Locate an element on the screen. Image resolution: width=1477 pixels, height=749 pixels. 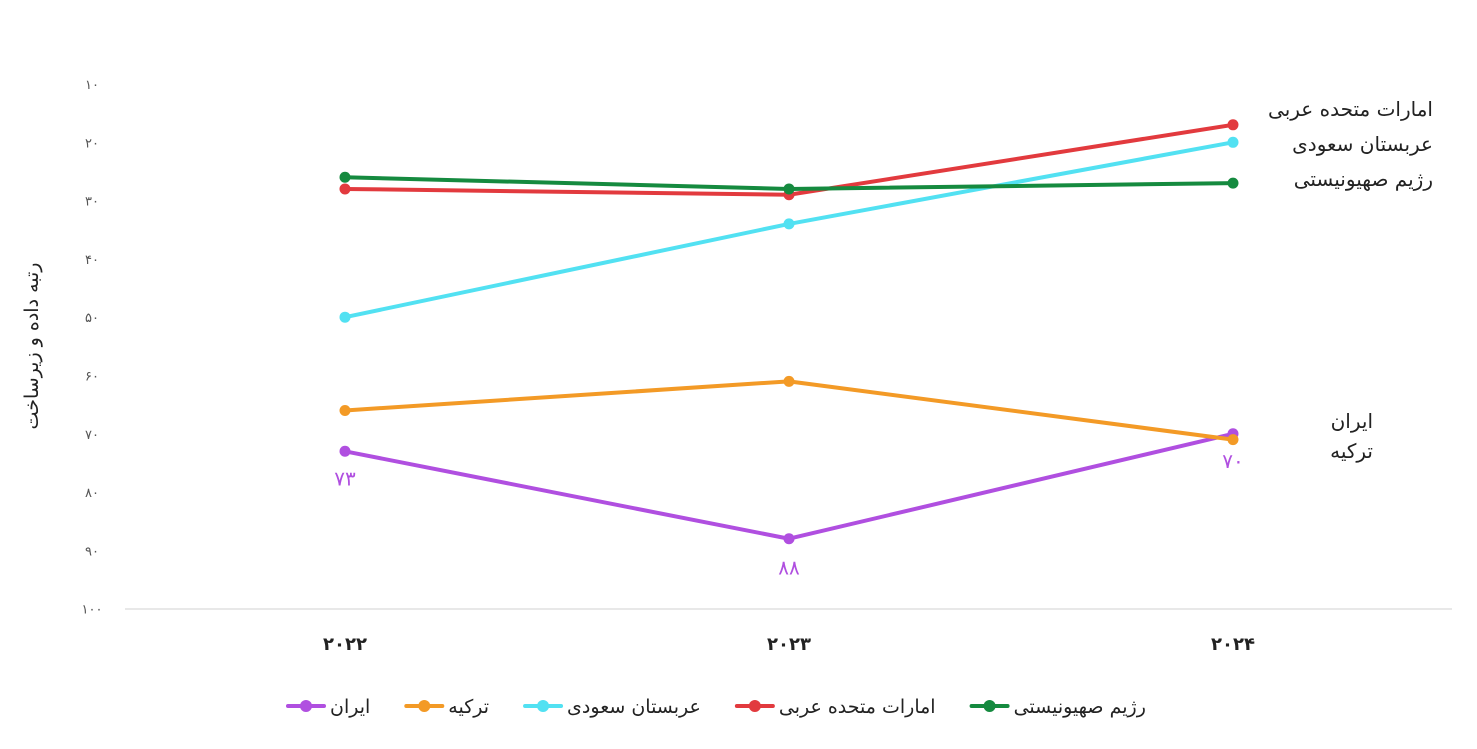
y-tick-label: ۸۰ is located at coordinates (92, 493).